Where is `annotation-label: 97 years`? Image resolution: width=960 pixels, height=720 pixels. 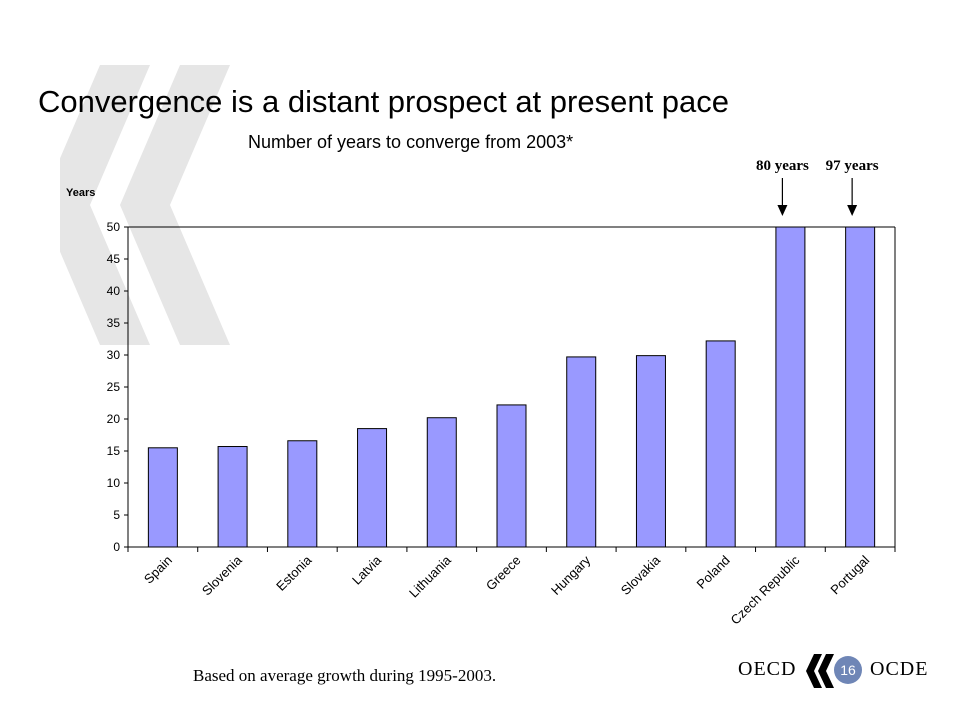
annotation-label: 97 years is located at coordinates (852, 166).